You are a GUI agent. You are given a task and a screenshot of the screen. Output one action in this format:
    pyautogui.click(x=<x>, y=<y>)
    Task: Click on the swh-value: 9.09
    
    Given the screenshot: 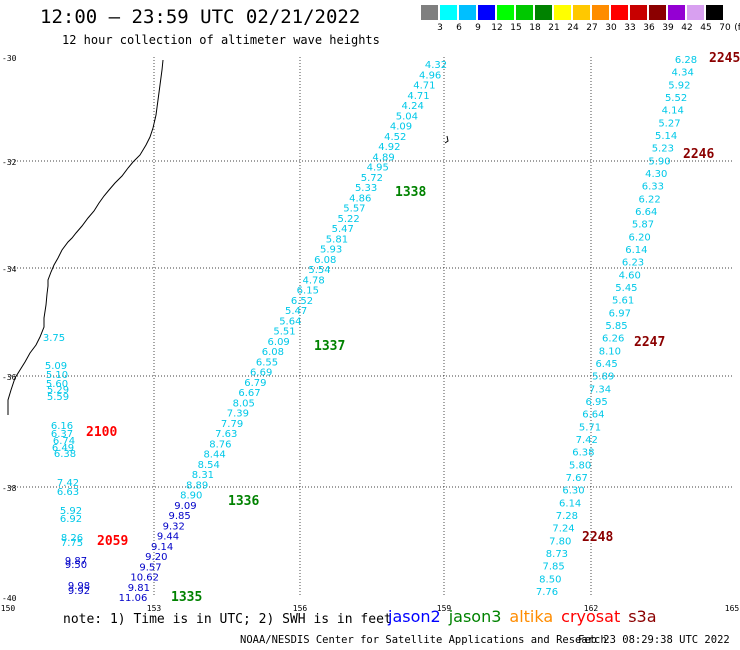 What is the action you would take?
    pyautogui.click(x=185, y=506)
    